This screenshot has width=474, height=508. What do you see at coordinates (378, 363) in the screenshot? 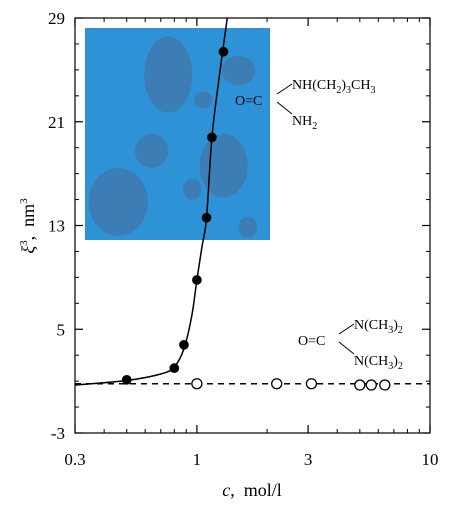
I see `tetramethylurea-lower-group: N(CH3)2` at bounding box center [378, 363].